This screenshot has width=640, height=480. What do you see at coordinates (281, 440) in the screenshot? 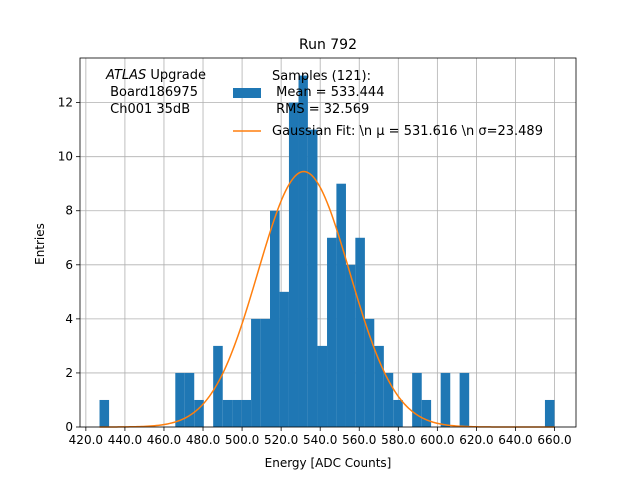
I see `x-tick-label: 520.0` at bounding box center [281, 440].